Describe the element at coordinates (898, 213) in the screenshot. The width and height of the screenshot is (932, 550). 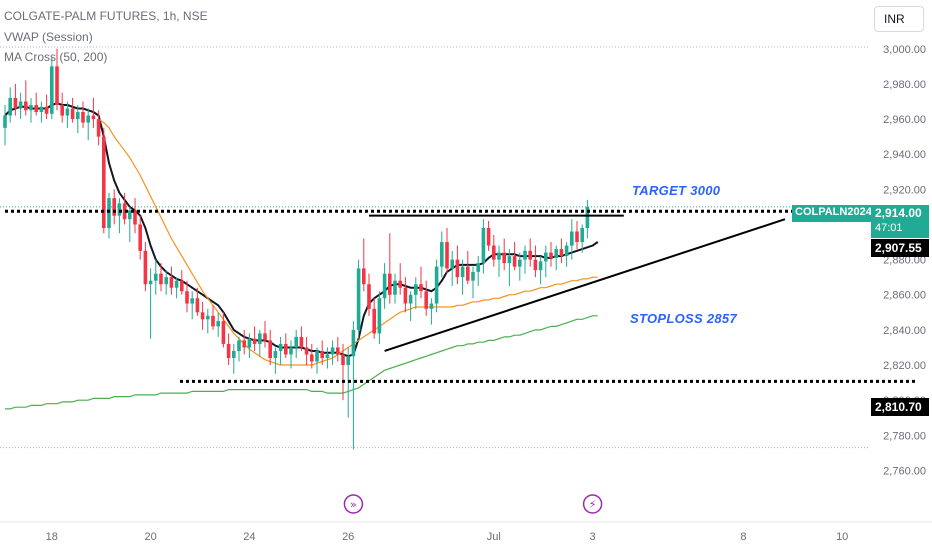
I see `last-price-value: 2,914.00` at that location.